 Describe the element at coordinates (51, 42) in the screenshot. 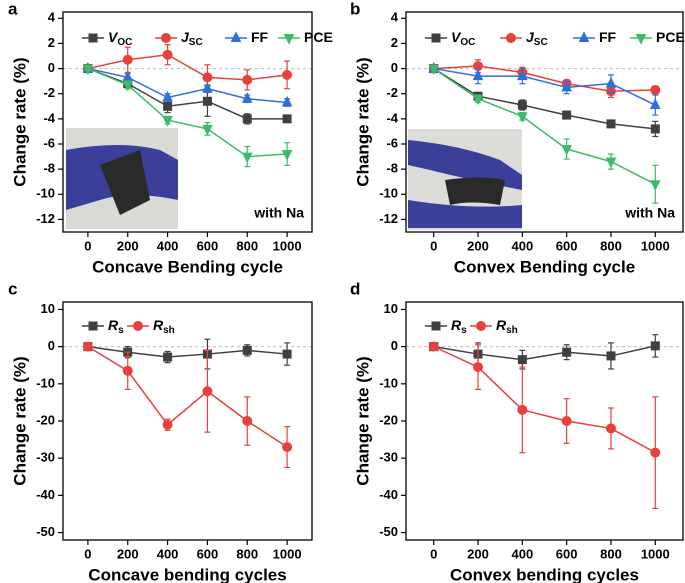

I see `y-tick-label: 2` at that location.